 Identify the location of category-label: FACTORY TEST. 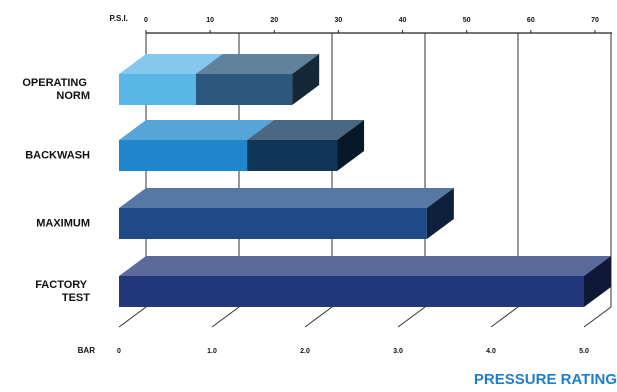
(62, 291).